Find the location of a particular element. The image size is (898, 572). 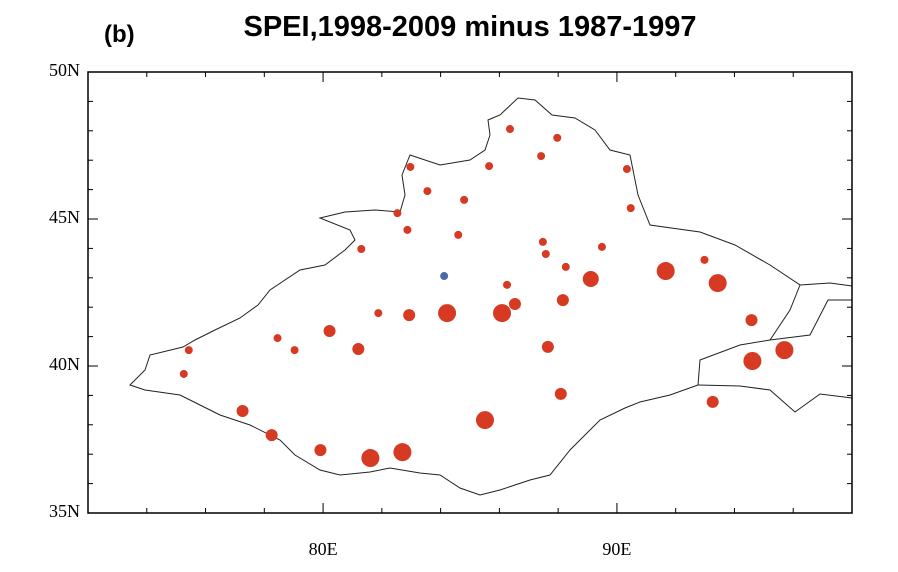

y-tick-label: 40N is located at coordinates (64, 364).